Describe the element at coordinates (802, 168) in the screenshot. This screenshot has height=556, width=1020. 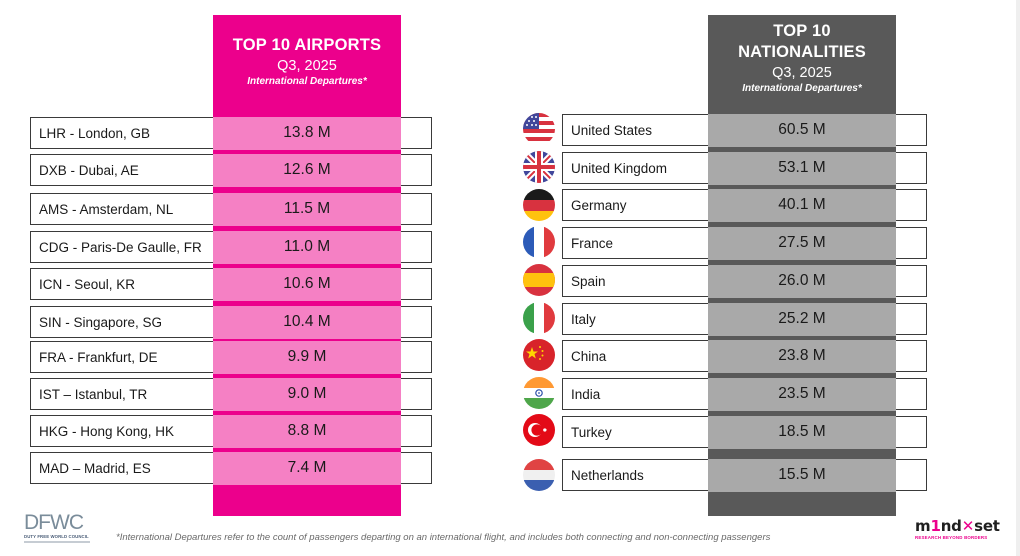
I see `nationality-departures: 53.1 M` at that location.